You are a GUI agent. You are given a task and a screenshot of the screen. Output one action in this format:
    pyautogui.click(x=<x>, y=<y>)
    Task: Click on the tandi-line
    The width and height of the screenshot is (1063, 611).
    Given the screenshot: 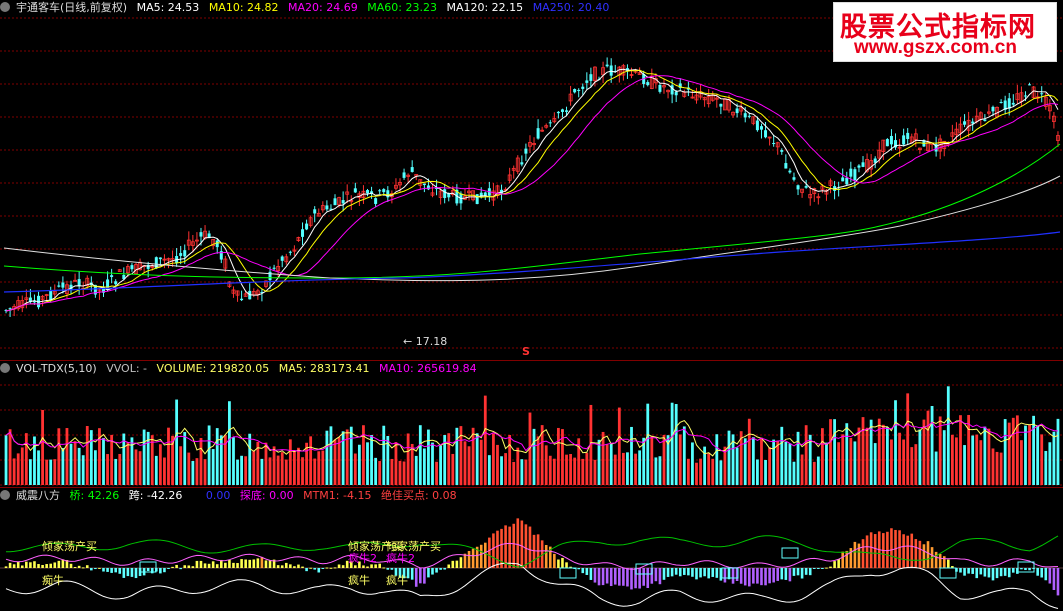 What is the action you would take?
    pyautogui.click(x=532, y=556)
    